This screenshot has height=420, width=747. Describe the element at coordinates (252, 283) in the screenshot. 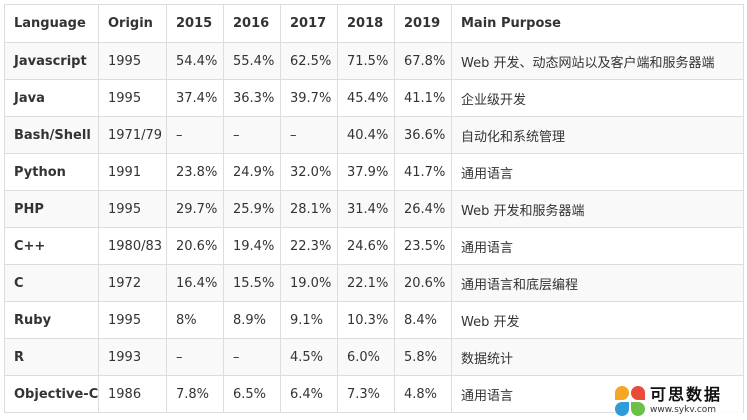

I see `cell-2016: 15.5%` at that location.